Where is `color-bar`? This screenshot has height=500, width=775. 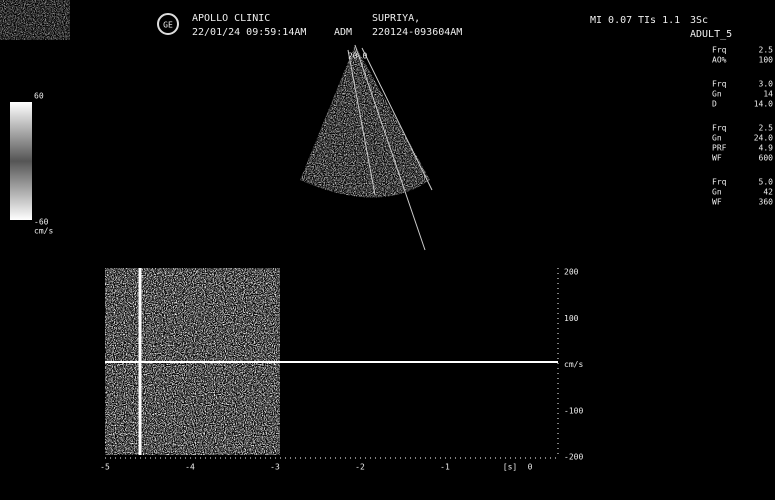 color-bar is located at coordinates (21, 161).